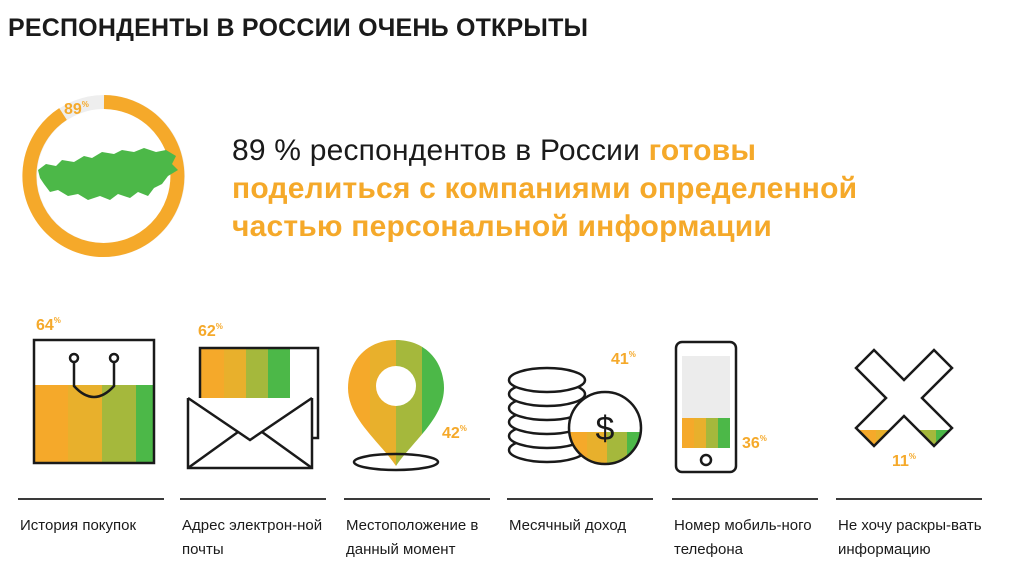  Describe the element at coordinates (396, 406) in the screenshot. I see `map-pin-icon` at that location.